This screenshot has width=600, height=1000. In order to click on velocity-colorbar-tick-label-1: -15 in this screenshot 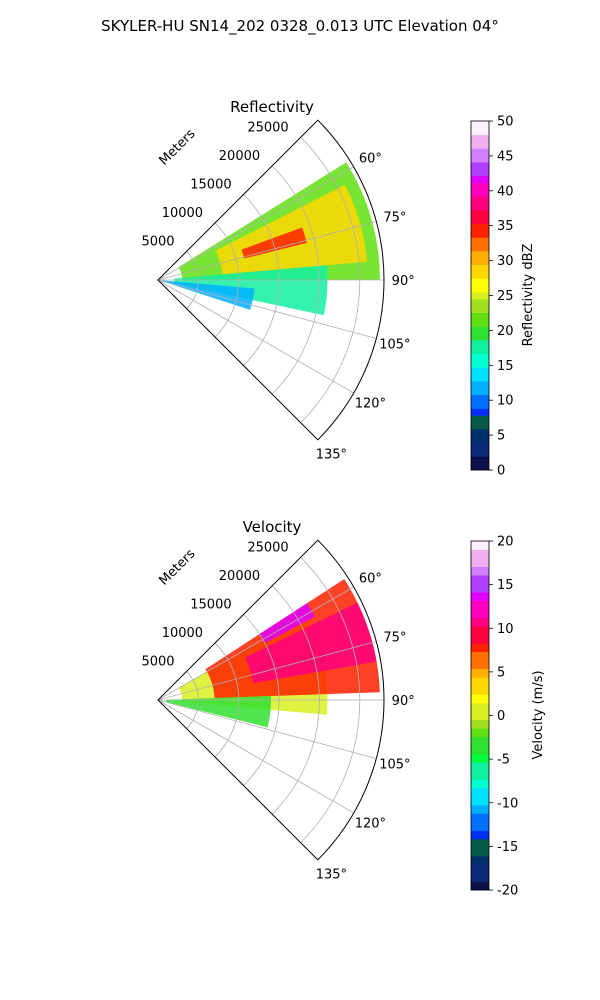, I will do `click(507, 847)`.